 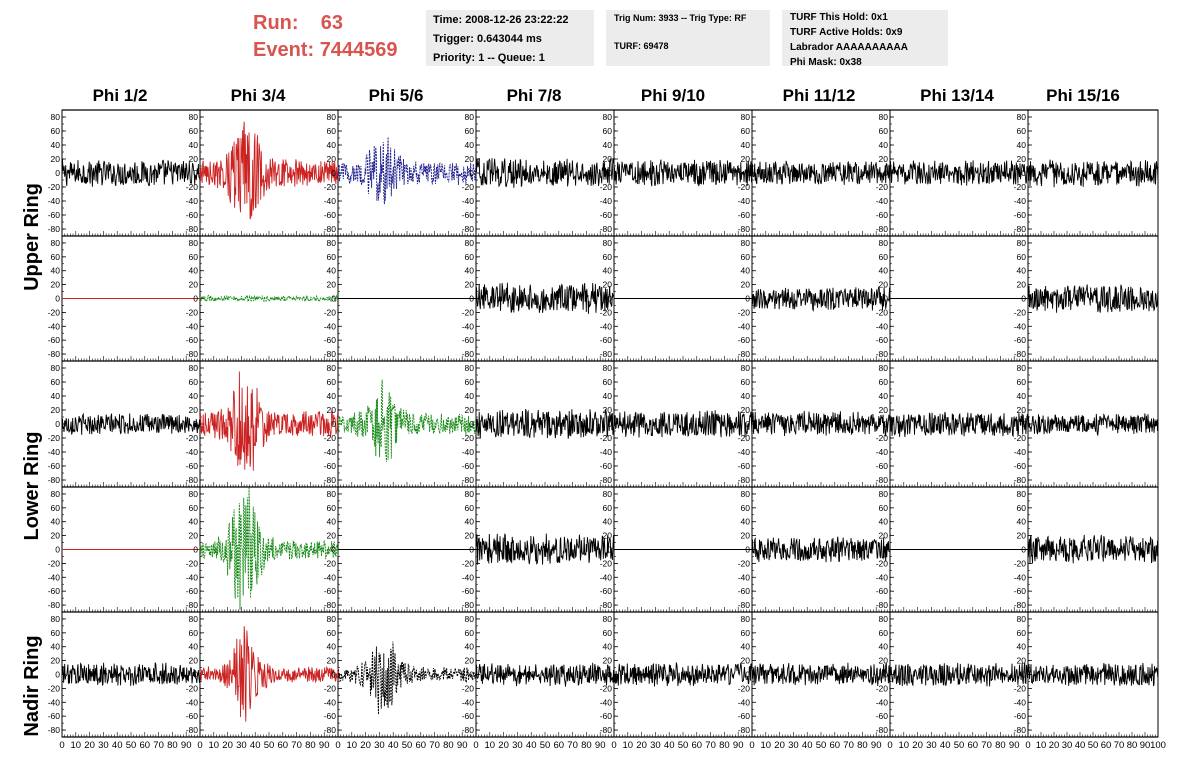 I want to click on labrador-line: Labrador AAAAAAAAAA, so click(x=849, y=47).